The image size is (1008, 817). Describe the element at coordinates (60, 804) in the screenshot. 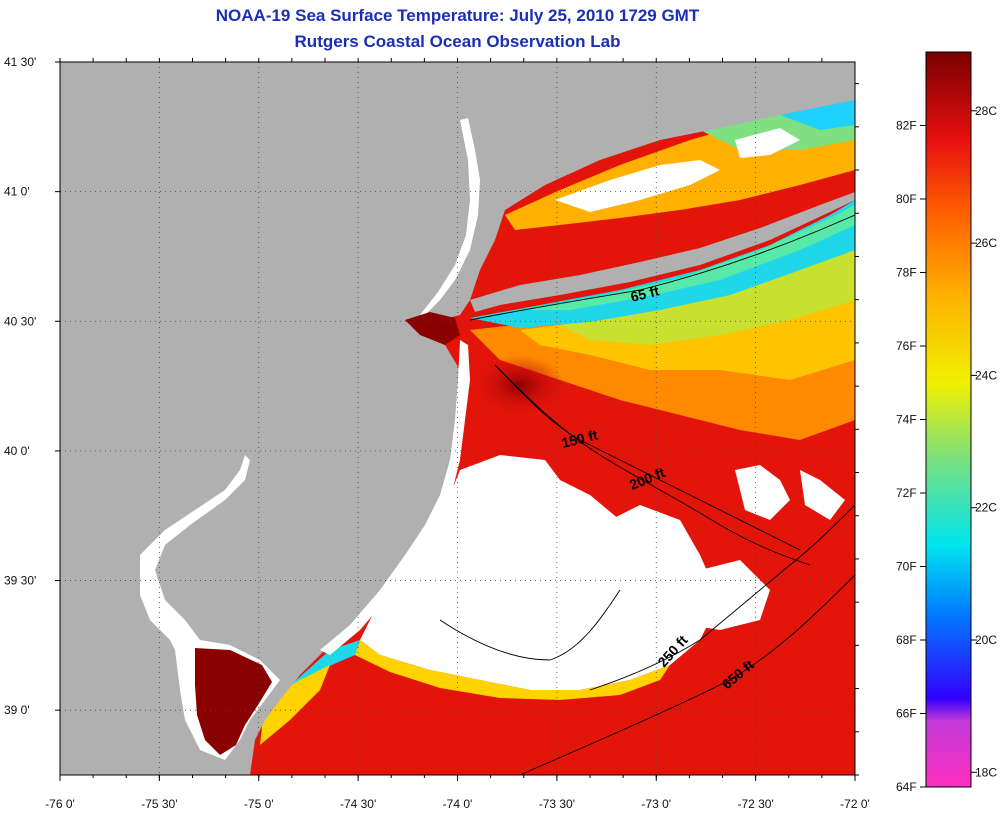

I see `lon-tick-label: -76 0'` at that location.